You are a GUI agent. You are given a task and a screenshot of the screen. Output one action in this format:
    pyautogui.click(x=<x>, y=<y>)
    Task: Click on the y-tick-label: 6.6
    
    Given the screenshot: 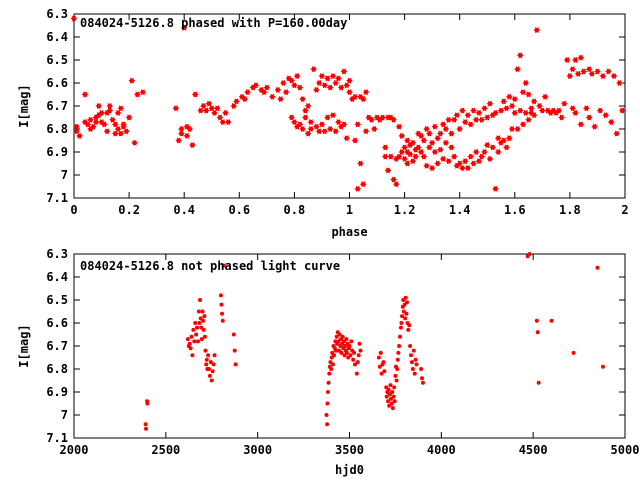 What is the action you would take?
    pyautogui.click(x=57, y=323)
    